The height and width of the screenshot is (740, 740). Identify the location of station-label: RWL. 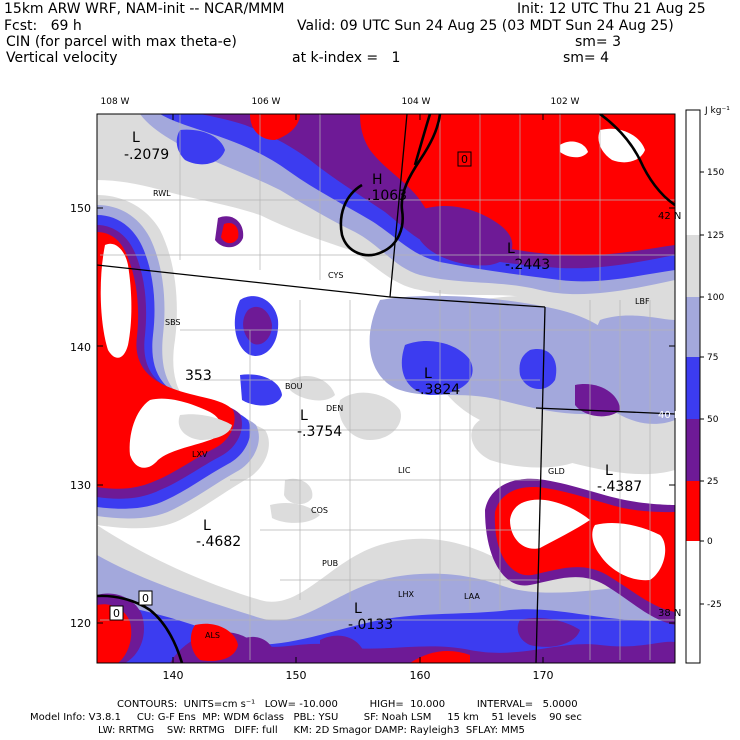
(162, 193).